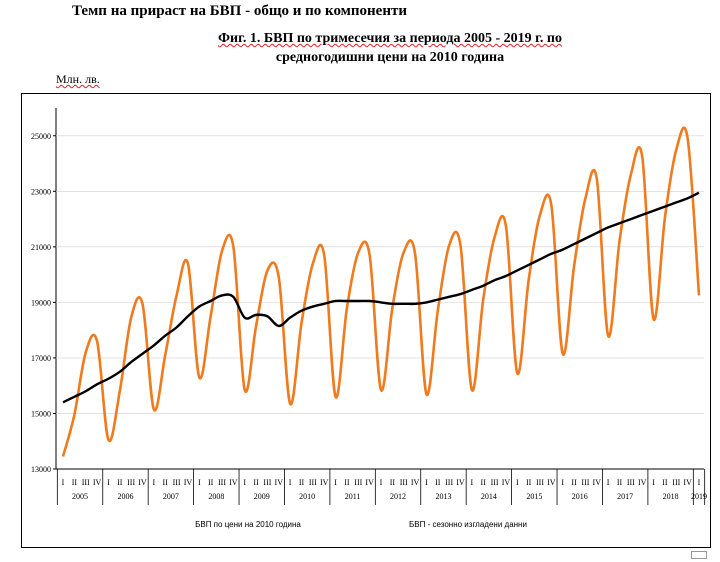 This screenshot has width=720, height=562. I want to click on legend-entry: БВП - сезонно изгладени данни, so click(468, 524).